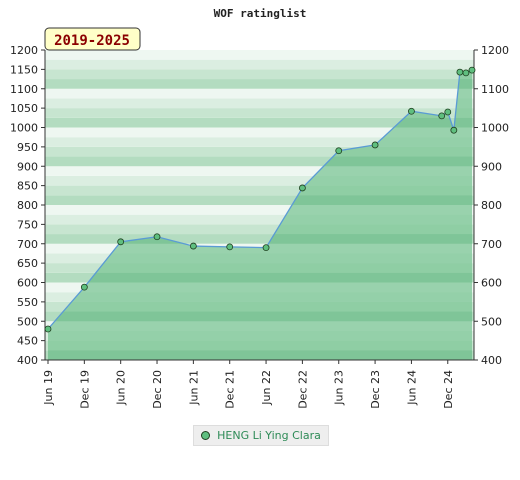 The image size is (520, 480). What do you see at coordinates (157, 389) in the screenshot?
I see `x-tick-label: Dec 20` at bounding box center [157, 389].